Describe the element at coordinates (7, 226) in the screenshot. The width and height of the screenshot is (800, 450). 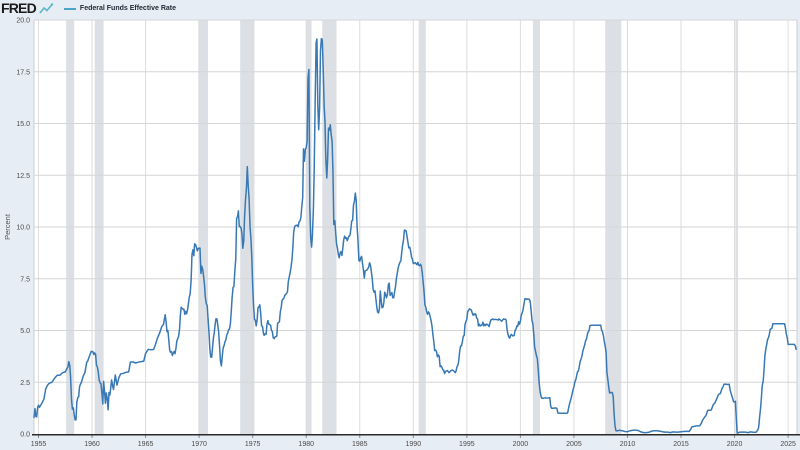
I see `y-axis-title: Percent` at that location.